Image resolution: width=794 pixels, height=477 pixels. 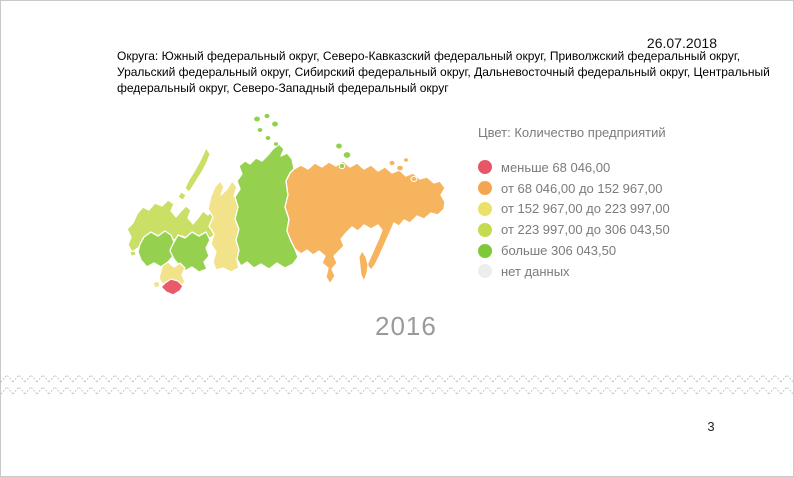 What do you see at coordinates (574, 271) in the screenshot?
I see `legend-item: нет данных` at bounding box center [574, 271].